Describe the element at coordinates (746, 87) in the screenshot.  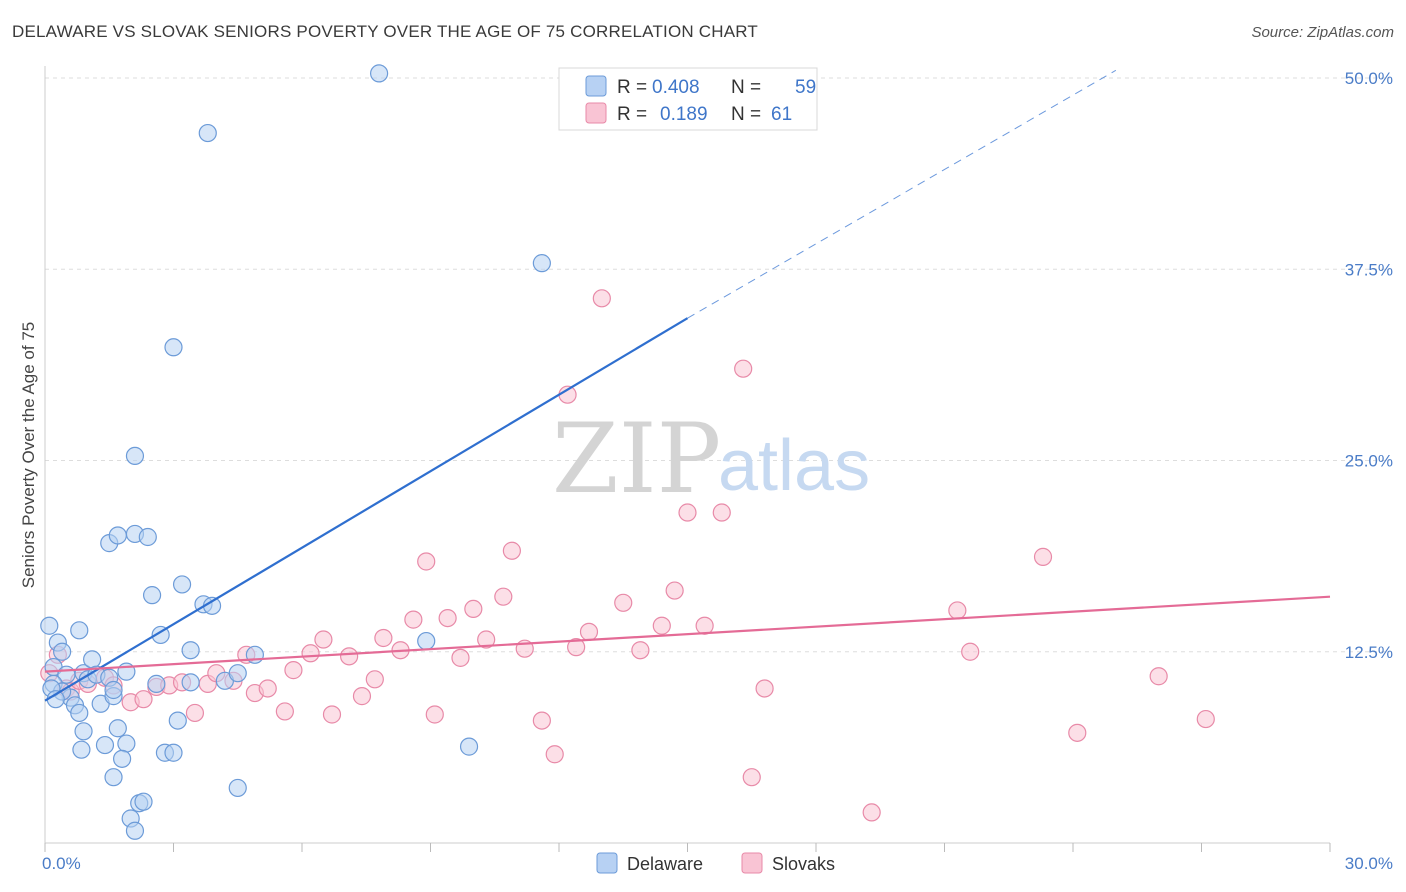
I see `legend-n-label-delaware: N =` at that location.